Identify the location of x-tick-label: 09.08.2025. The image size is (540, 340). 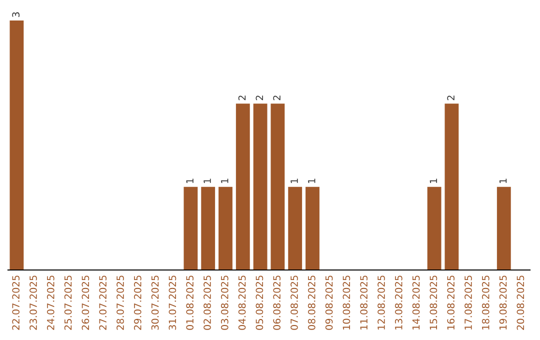
(329, 303).